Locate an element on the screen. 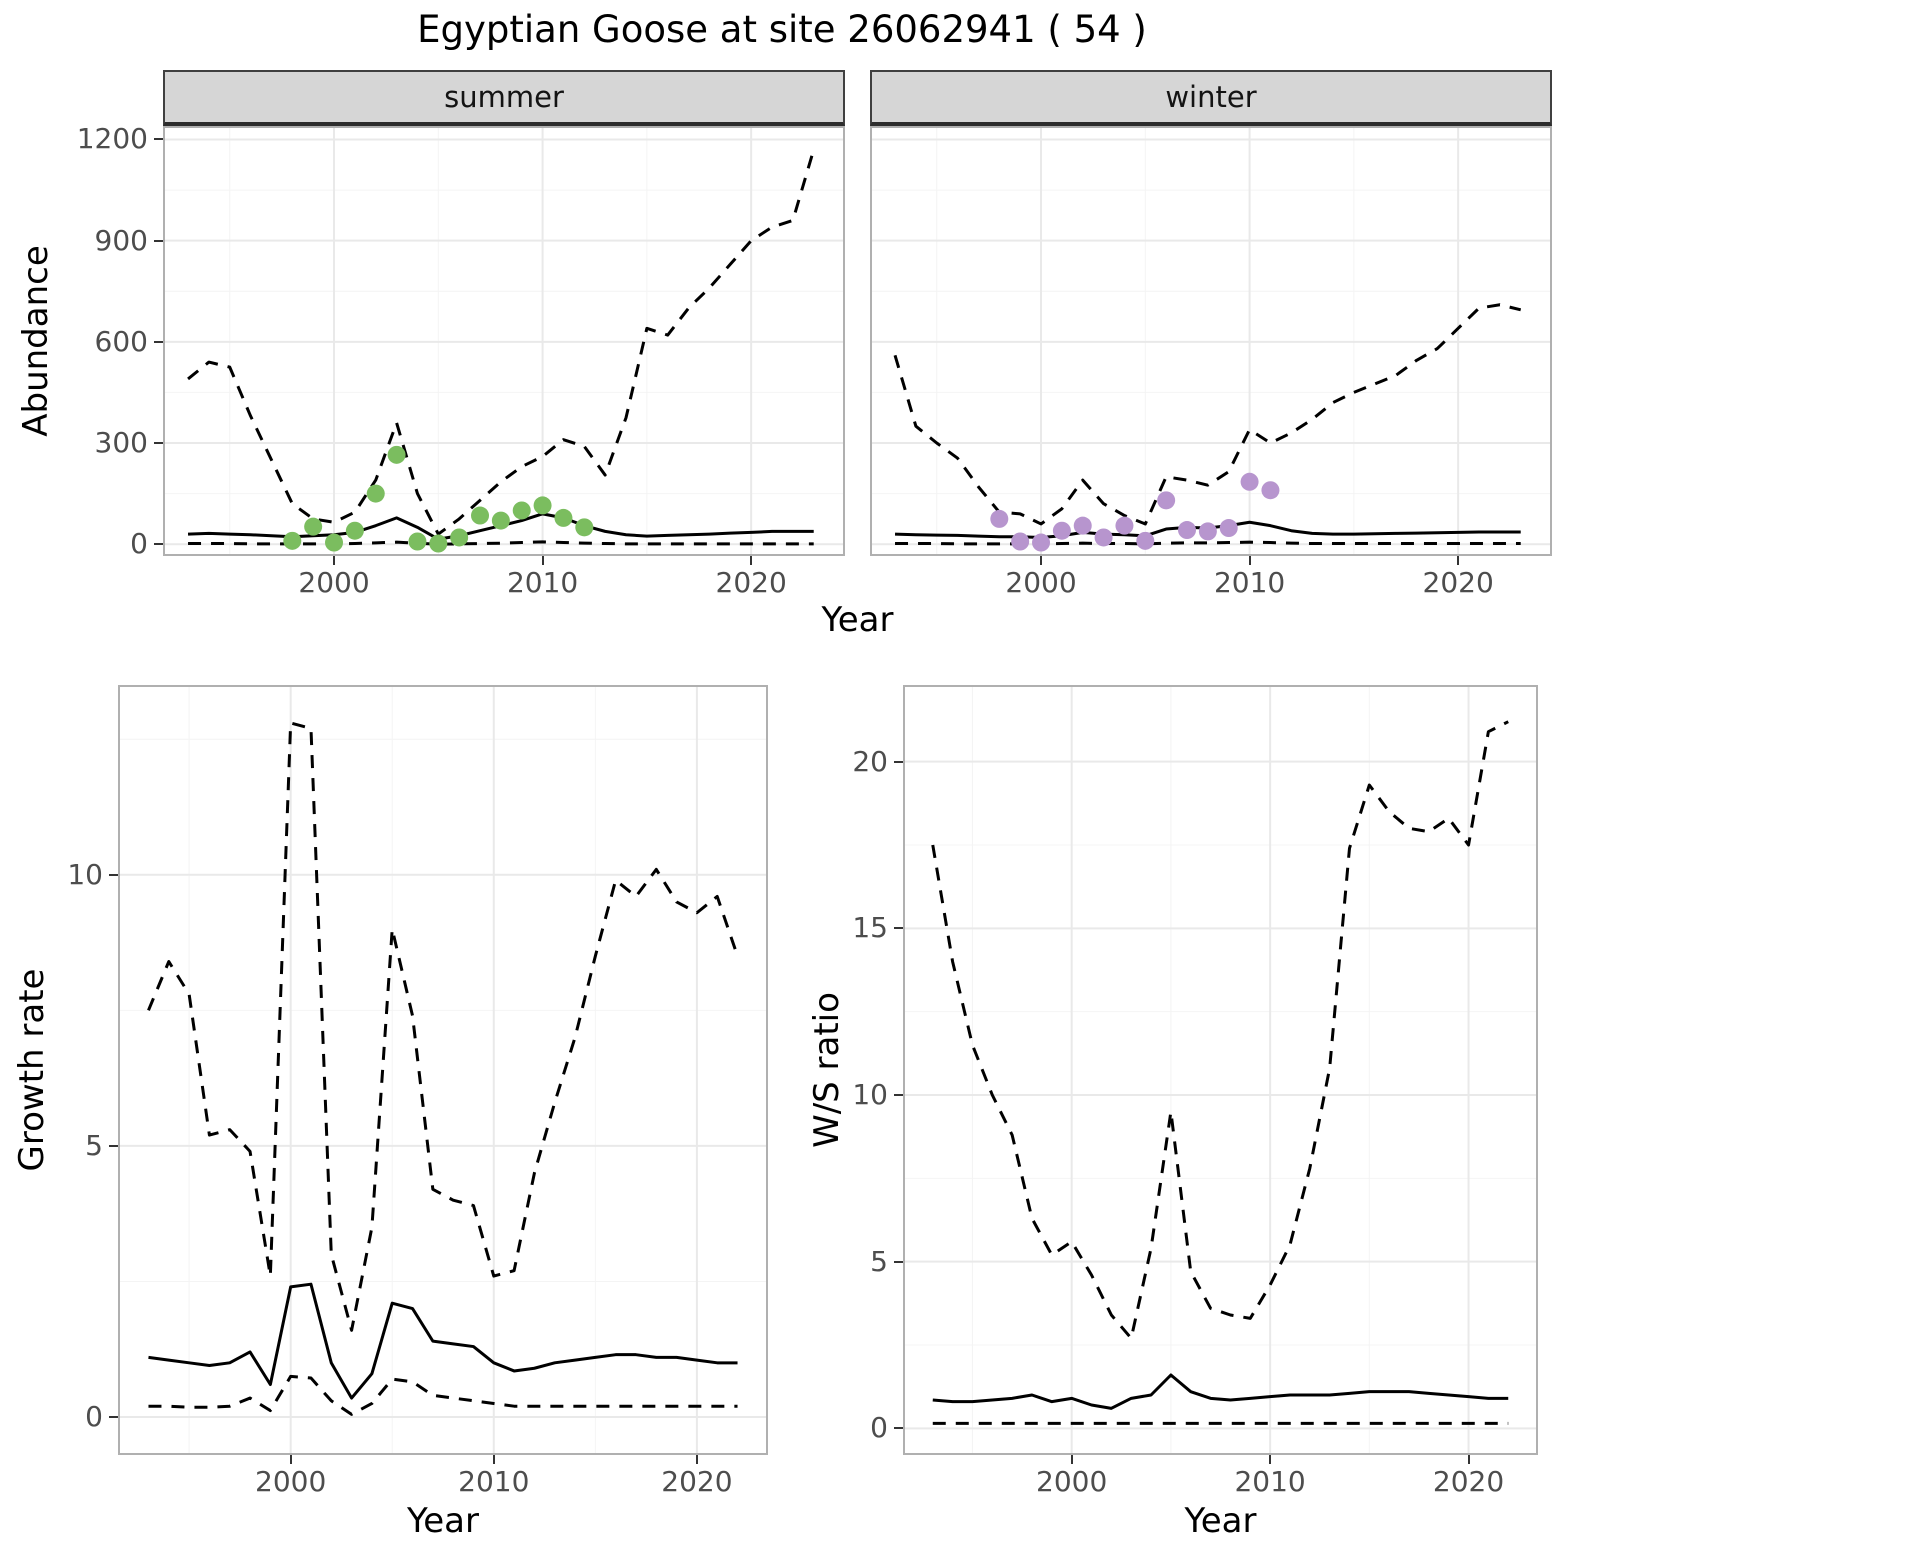  facet-strip-summer-label: summer is located at coordinates (504, 97).